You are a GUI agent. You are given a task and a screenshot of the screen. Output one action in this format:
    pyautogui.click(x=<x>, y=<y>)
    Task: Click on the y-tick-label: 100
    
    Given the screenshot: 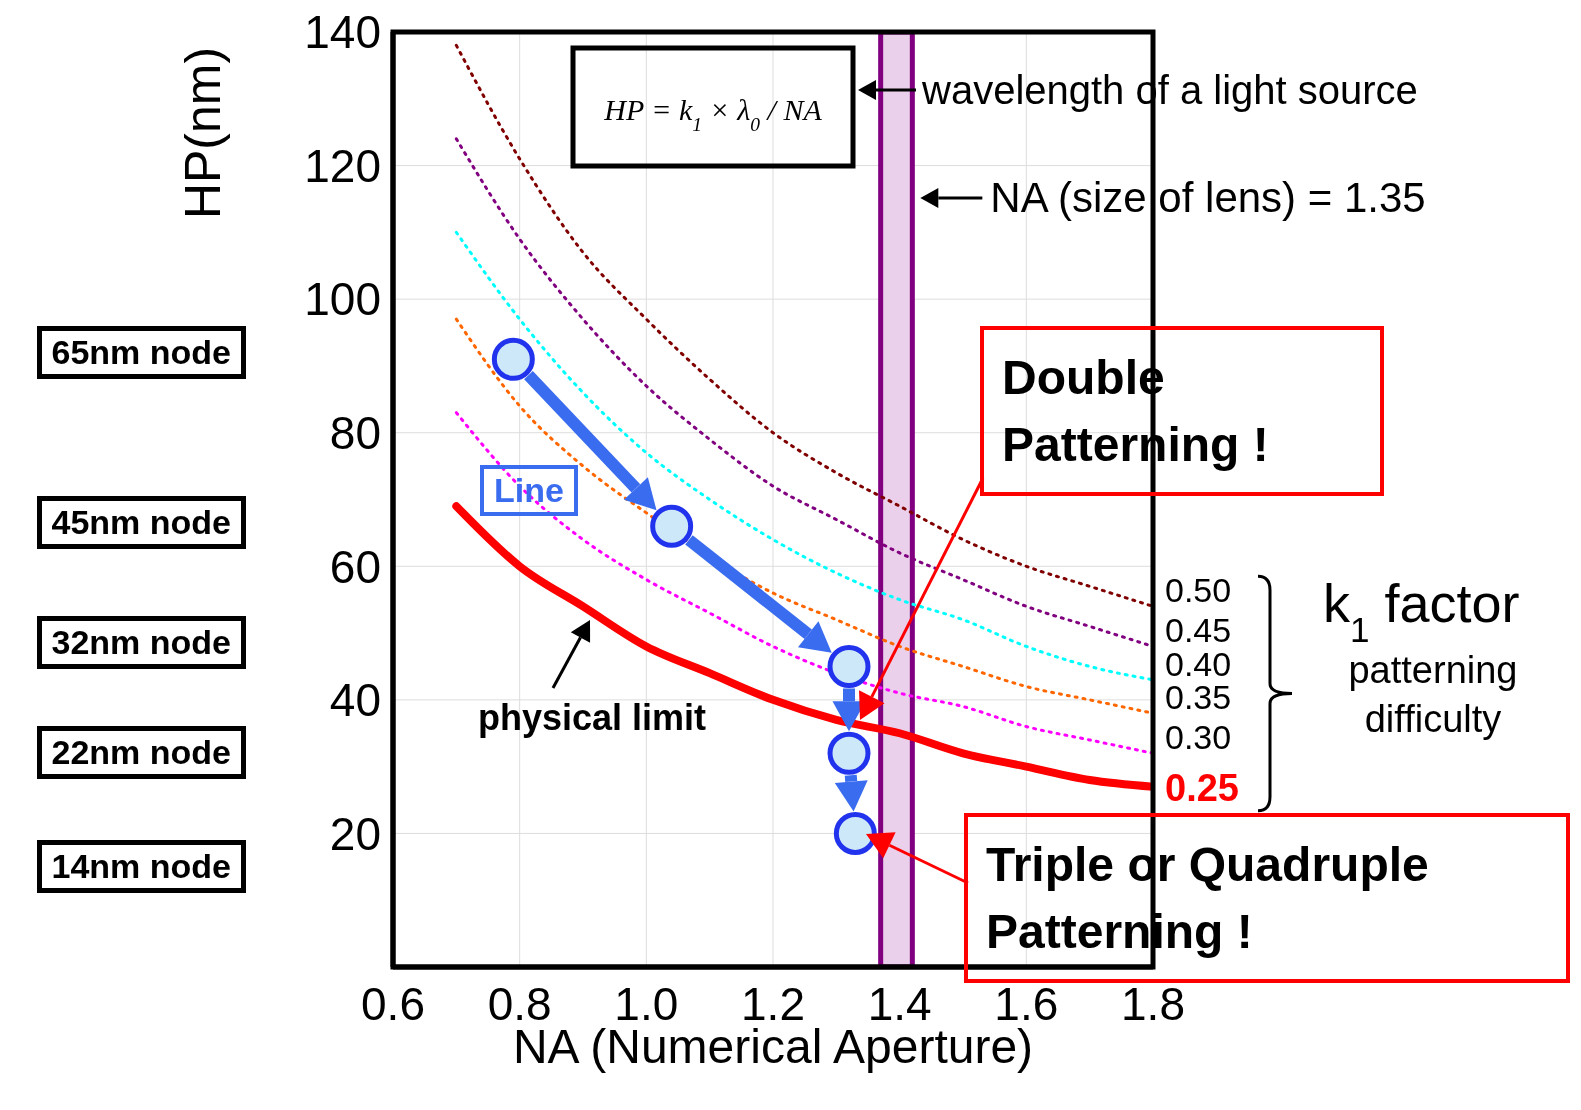 What is the action you would take?
    pyautogui.click(x=342, y=299)
    